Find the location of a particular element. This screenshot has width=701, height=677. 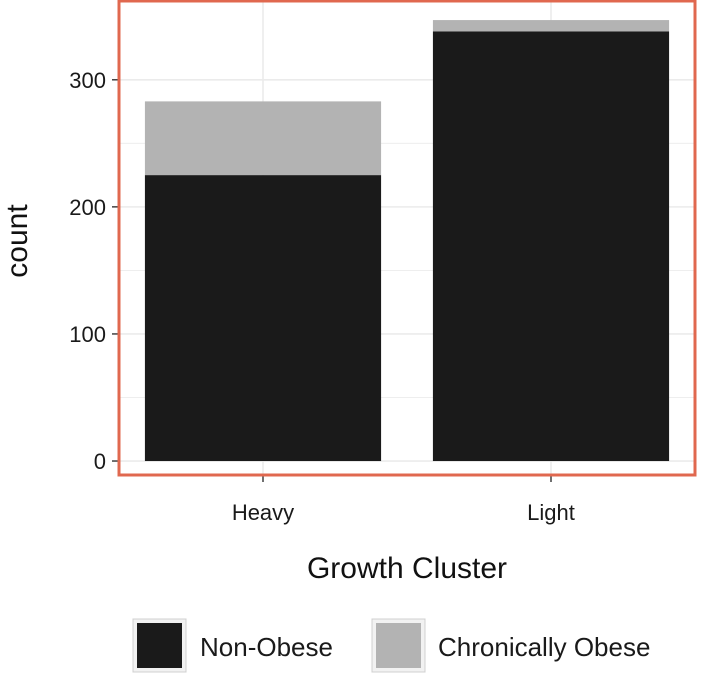

legend: Non-Obese Chronically Obese is located at coordinates (391, 645).